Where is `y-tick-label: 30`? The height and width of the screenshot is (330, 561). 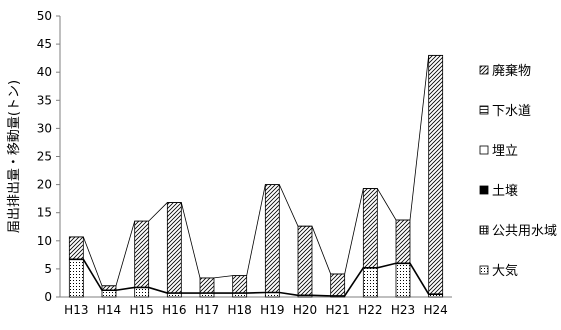
y-tick-label: 30 is located at coordinates (44, 128).